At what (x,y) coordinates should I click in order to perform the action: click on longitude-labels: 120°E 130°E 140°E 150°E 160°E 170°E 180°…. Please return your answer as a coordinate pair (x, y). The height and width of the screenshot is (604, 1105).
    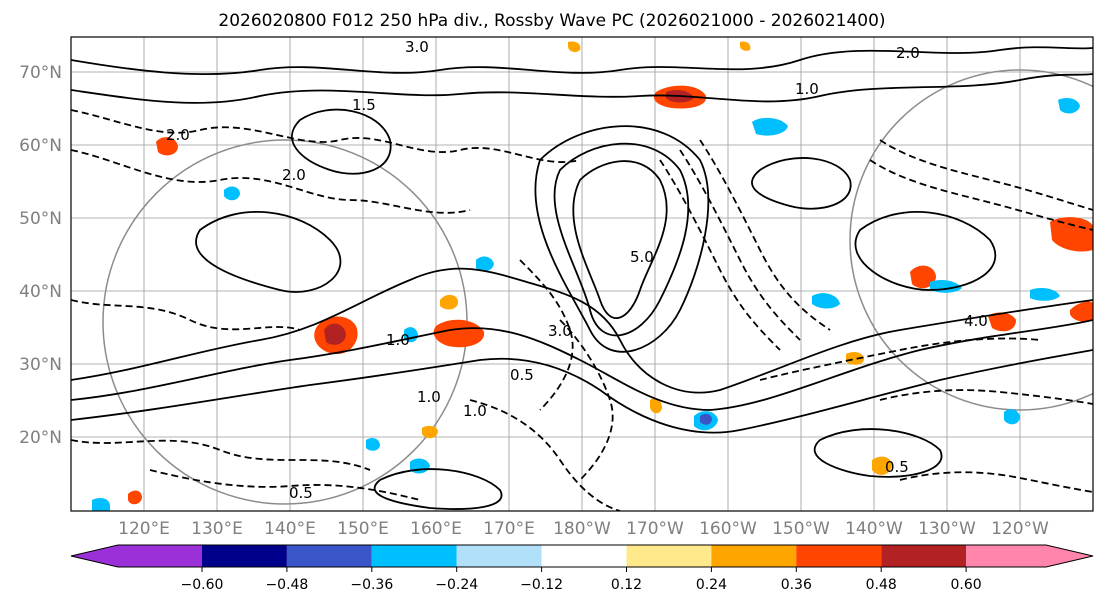
    Looking at the image, I should click on (583, 529).